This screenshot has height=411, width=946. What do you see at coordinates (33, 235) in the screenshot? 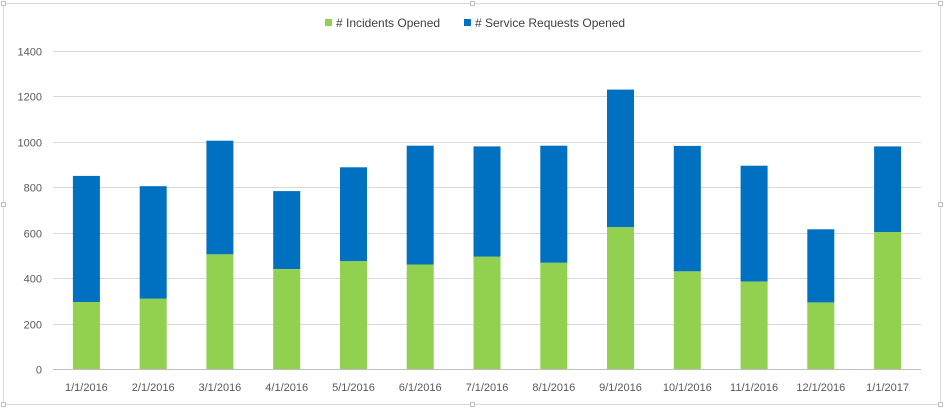
I see `y-tick-label: 600` at bounding box center [33, 235].